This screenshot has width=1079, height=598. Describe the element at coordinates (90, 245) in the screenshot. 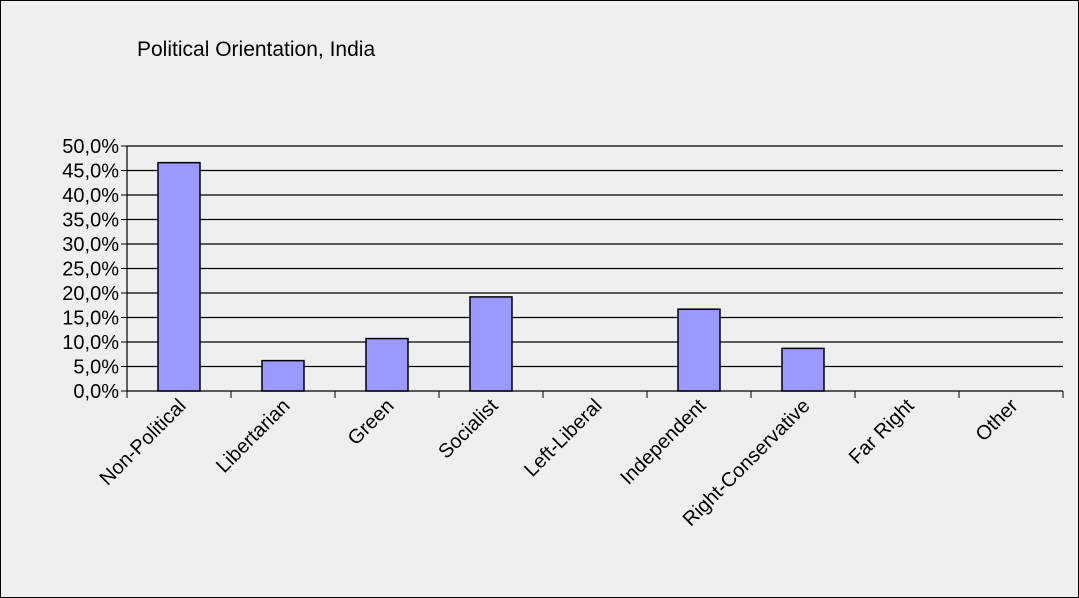

I see `y-tick-label: 30,0%` at that location.